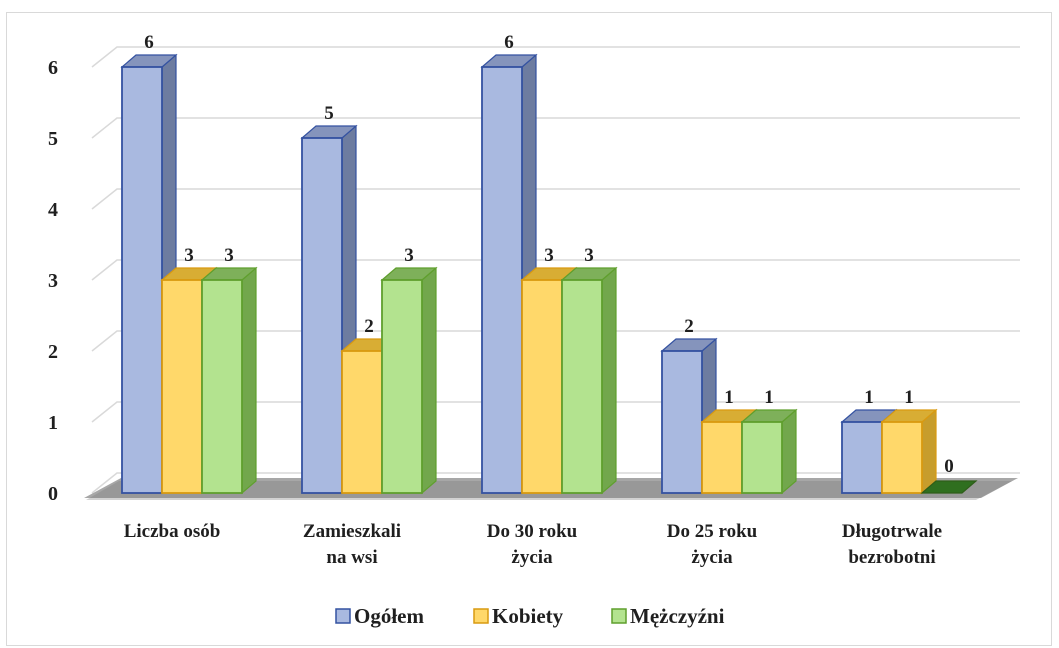 The image size is (1059, 648). I want to click on y-tick-label-6: 6, so click(53, 68).